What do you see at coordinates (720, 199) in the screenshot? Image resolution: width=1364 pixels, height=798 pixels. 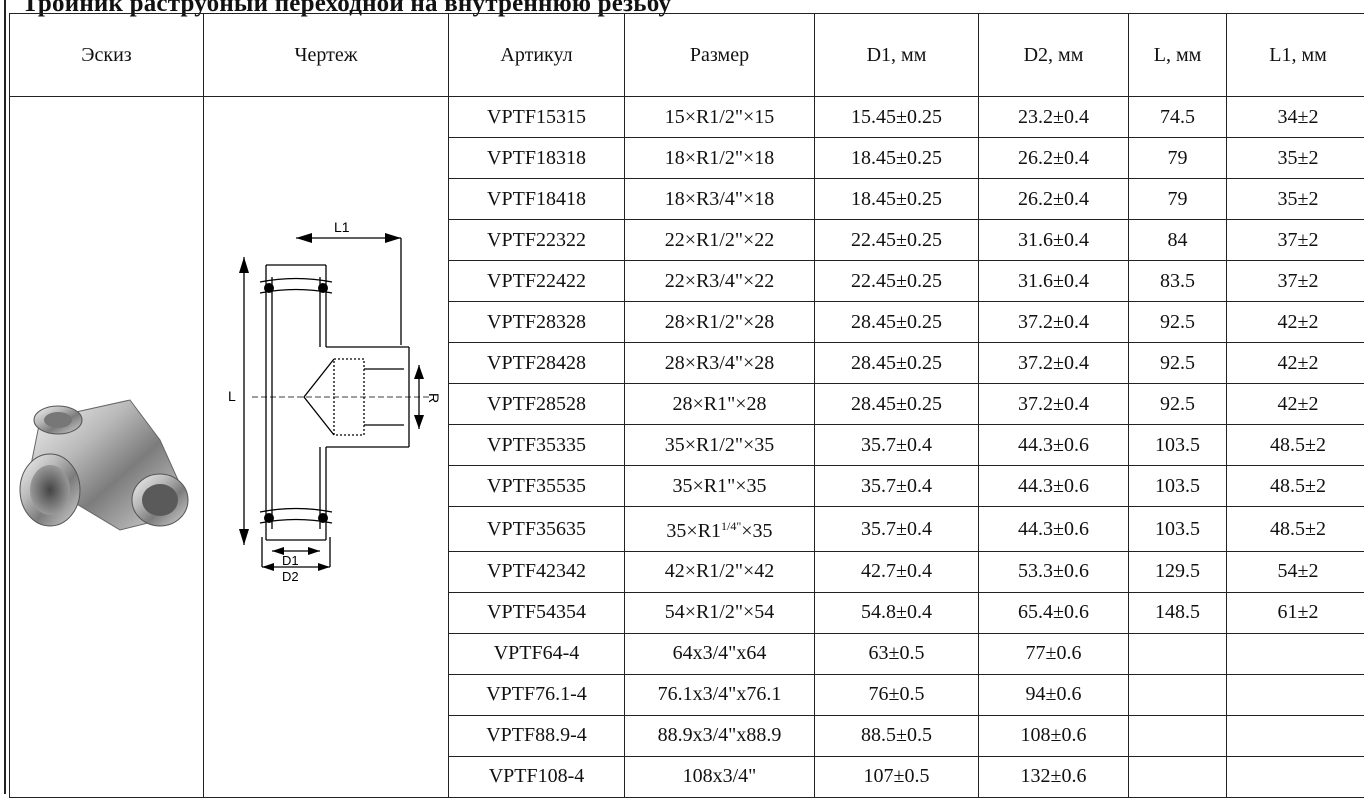 I see `cell-size: 18×R3/4"×18` at bounding box center [720, 199].